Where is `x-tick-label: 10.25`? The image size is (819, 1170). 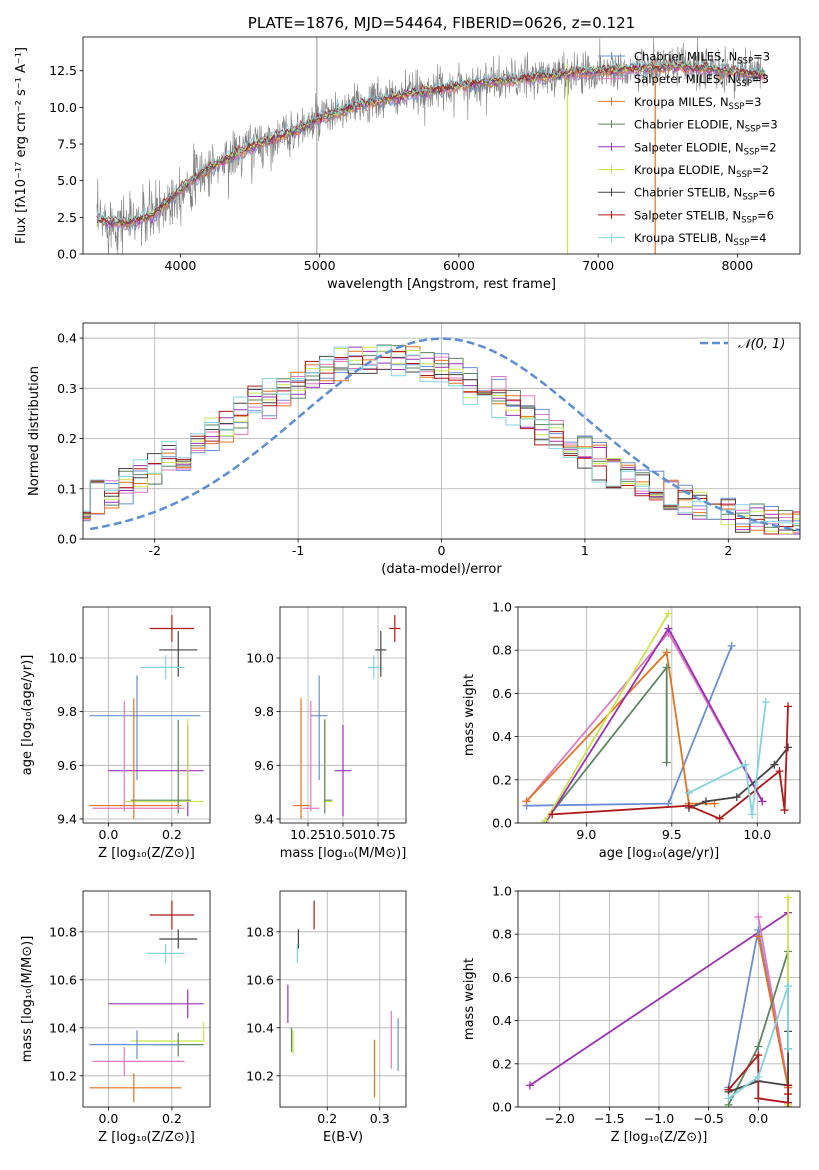 x-tick-label: 10.25 is located at coordinates (308, 834).